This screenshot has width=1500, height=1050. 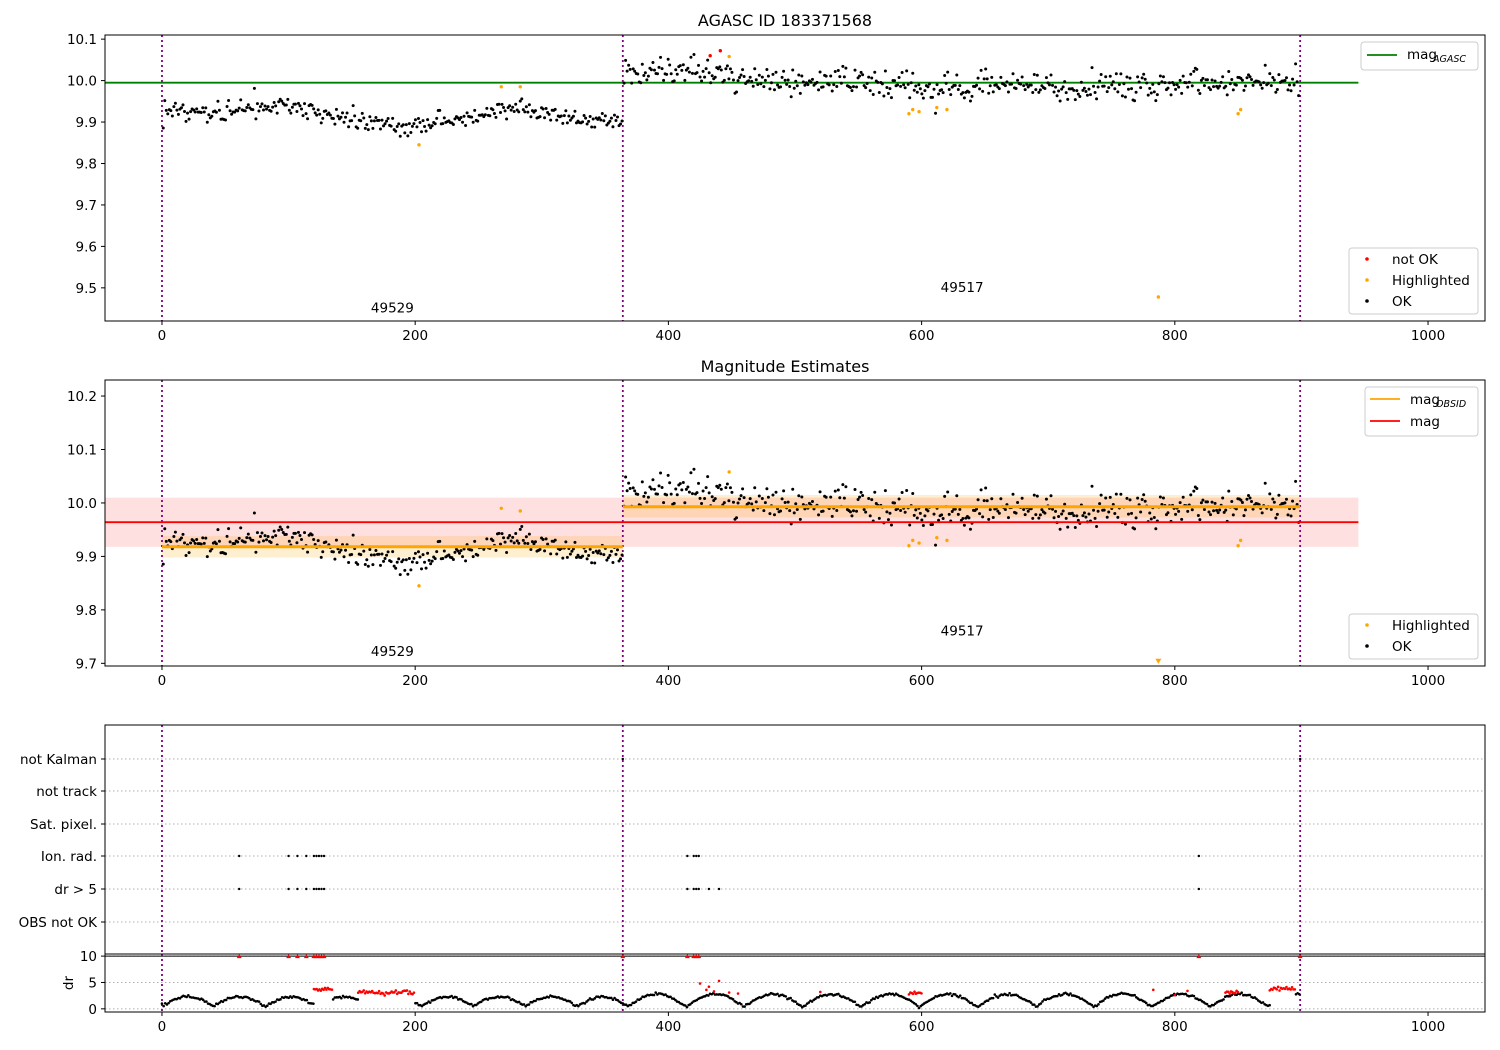 What do you see at coordinates (82, 450) in the screenshot?
I see `est-y-tick-label: 10.1` at bounding box center [82, 450].